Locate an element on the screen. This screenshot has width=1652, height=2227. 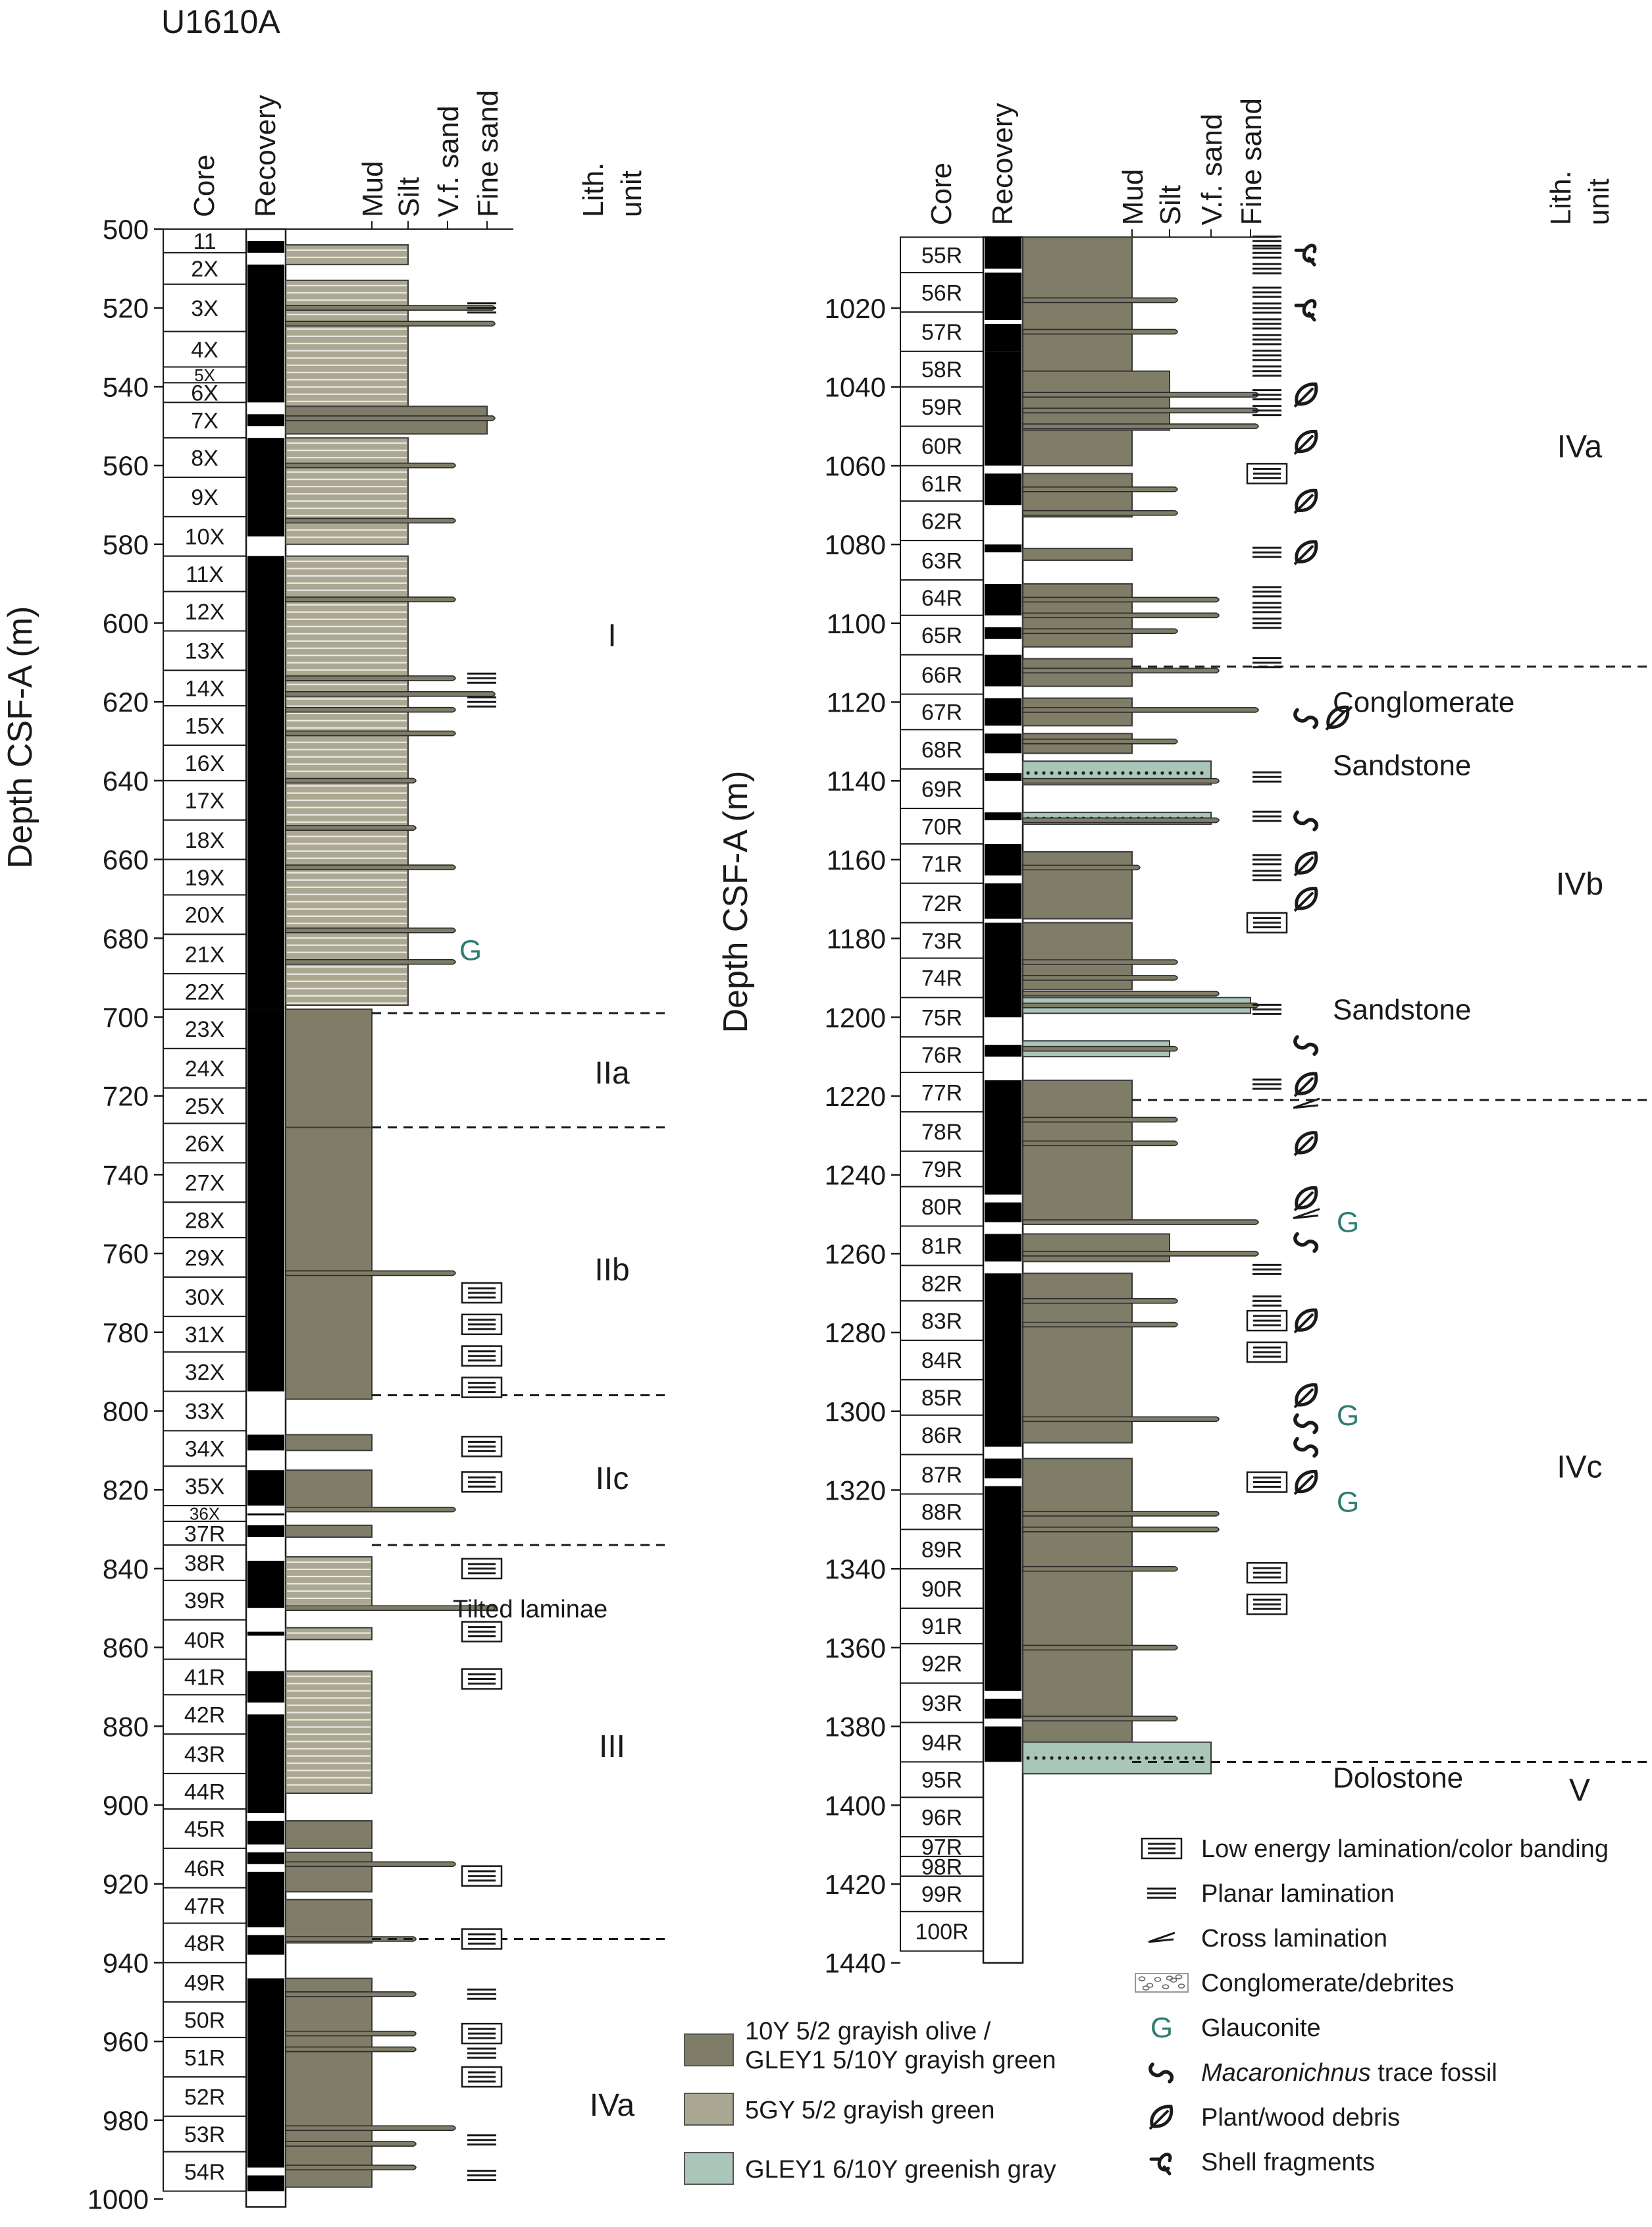
cross-symbol-icon is located at coordinates (1306, 1103).